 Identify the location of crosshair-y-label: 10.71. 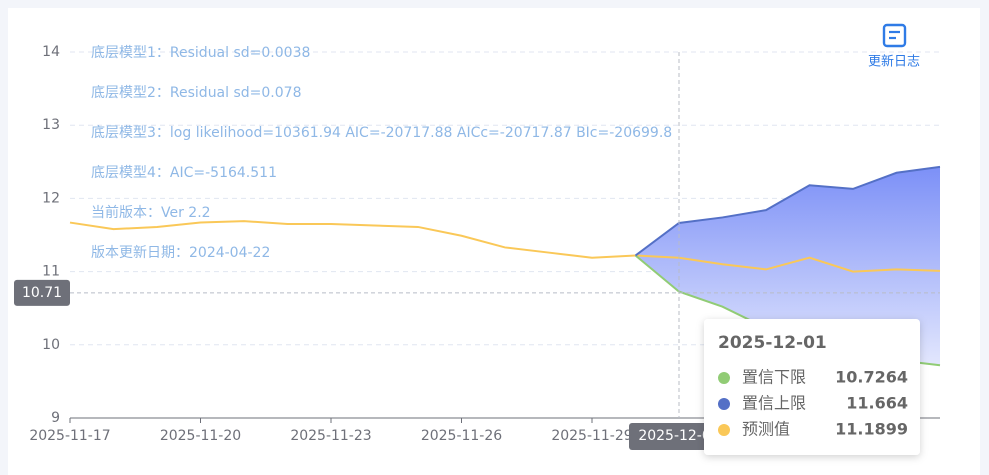
(42, 293).